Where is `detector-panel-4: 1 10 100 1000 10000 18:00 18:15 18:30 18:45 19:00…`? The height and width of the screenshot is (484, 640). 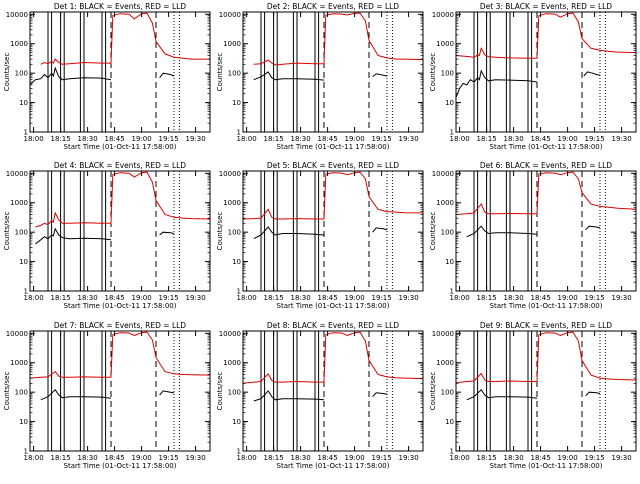
detector-panel-4: 1 10 100 1000 10000 18:00 18:15 18:30 18:45 19:00… is located at coordinates (107, 235).